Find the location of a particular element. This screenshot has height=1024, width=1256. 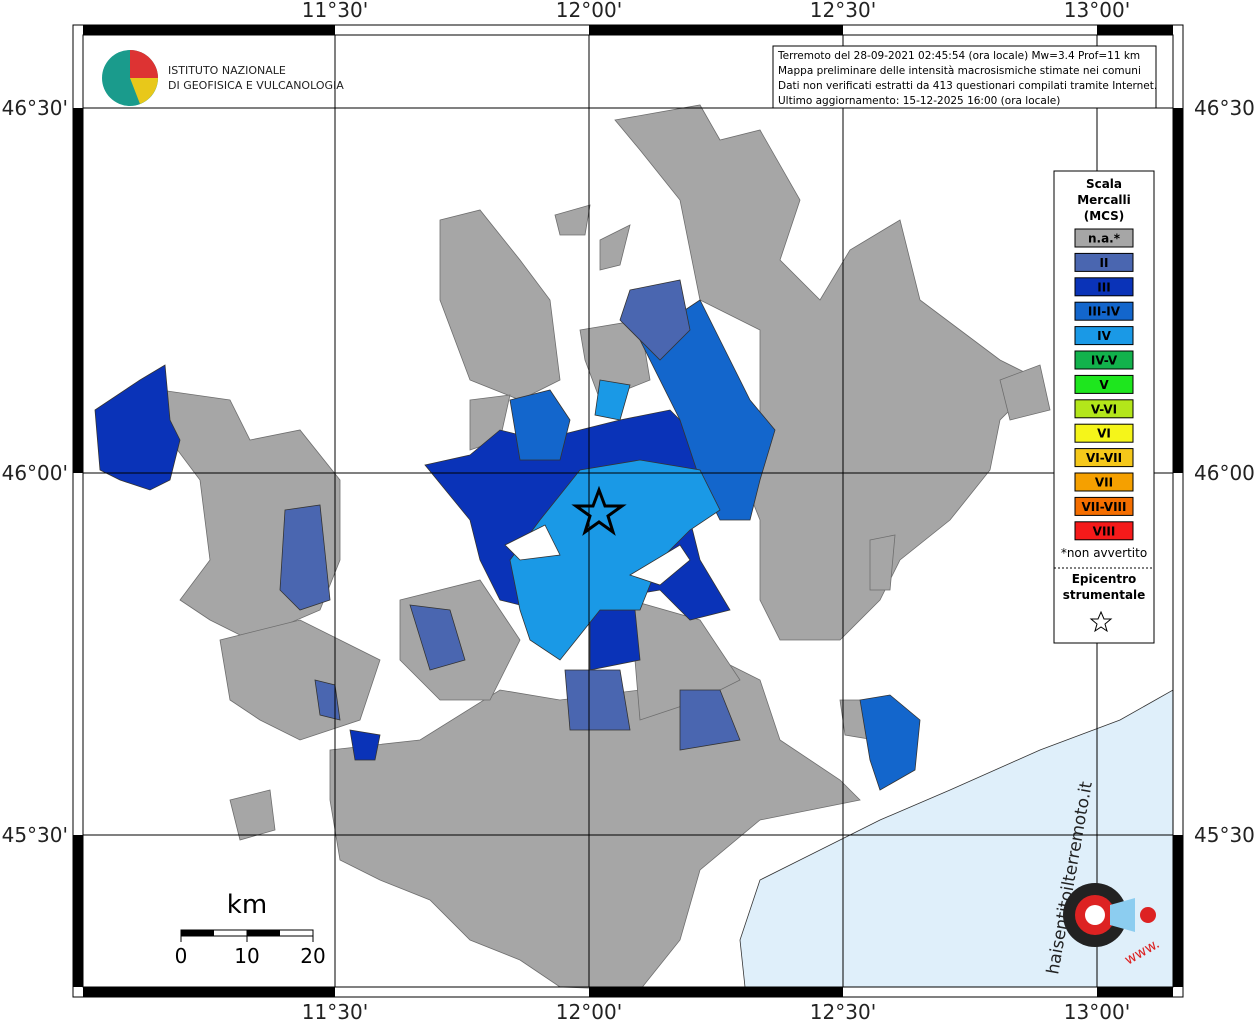

institute-line: ISTITUTO NAZIONALE is located at coordinates (227, 70).